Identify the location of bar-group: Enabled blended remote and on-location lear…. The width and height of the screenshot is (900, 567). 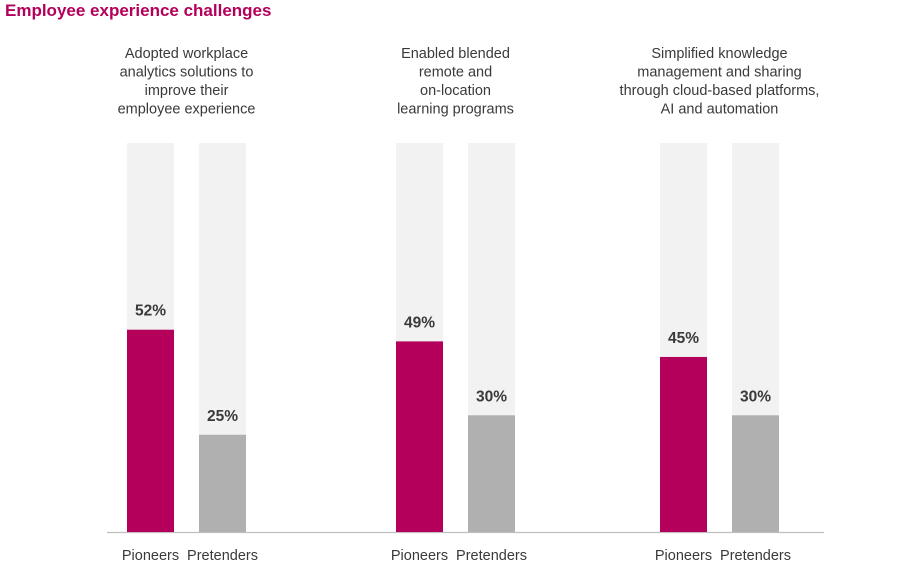
(459, 305).